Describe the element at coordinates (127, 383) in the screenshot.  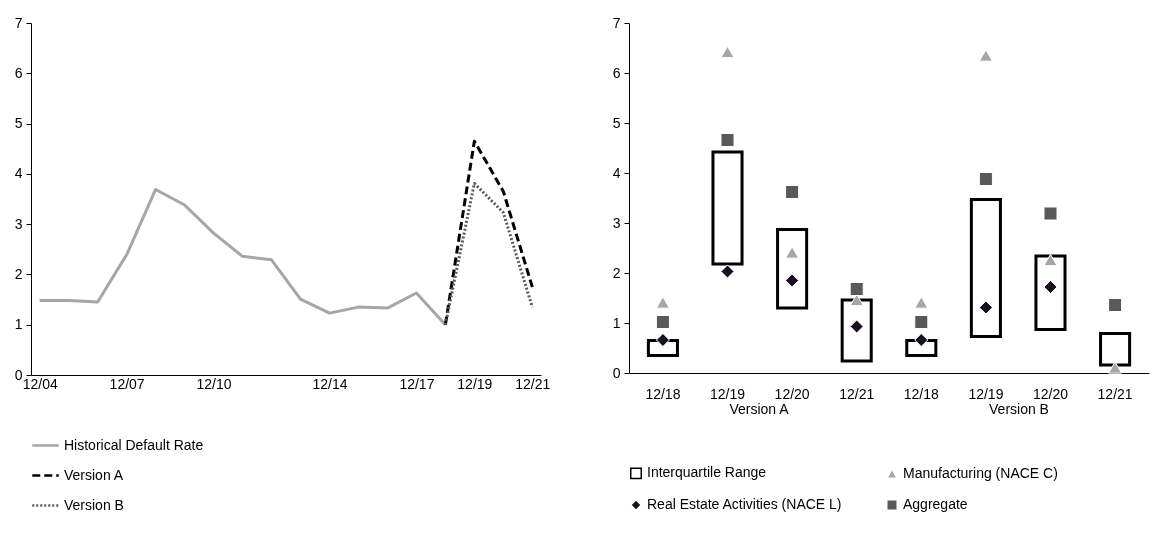
I see `x-tick-label: 12/07` at that location.